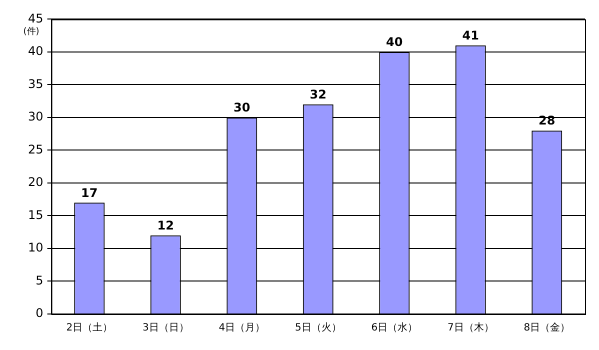 Image resolution: width=599 pixels, height=350 pixels. What do you see at coordinates (40, 280) in the screenshot?
I see `y-tick-label: 5` at bounding box center [40, 280].